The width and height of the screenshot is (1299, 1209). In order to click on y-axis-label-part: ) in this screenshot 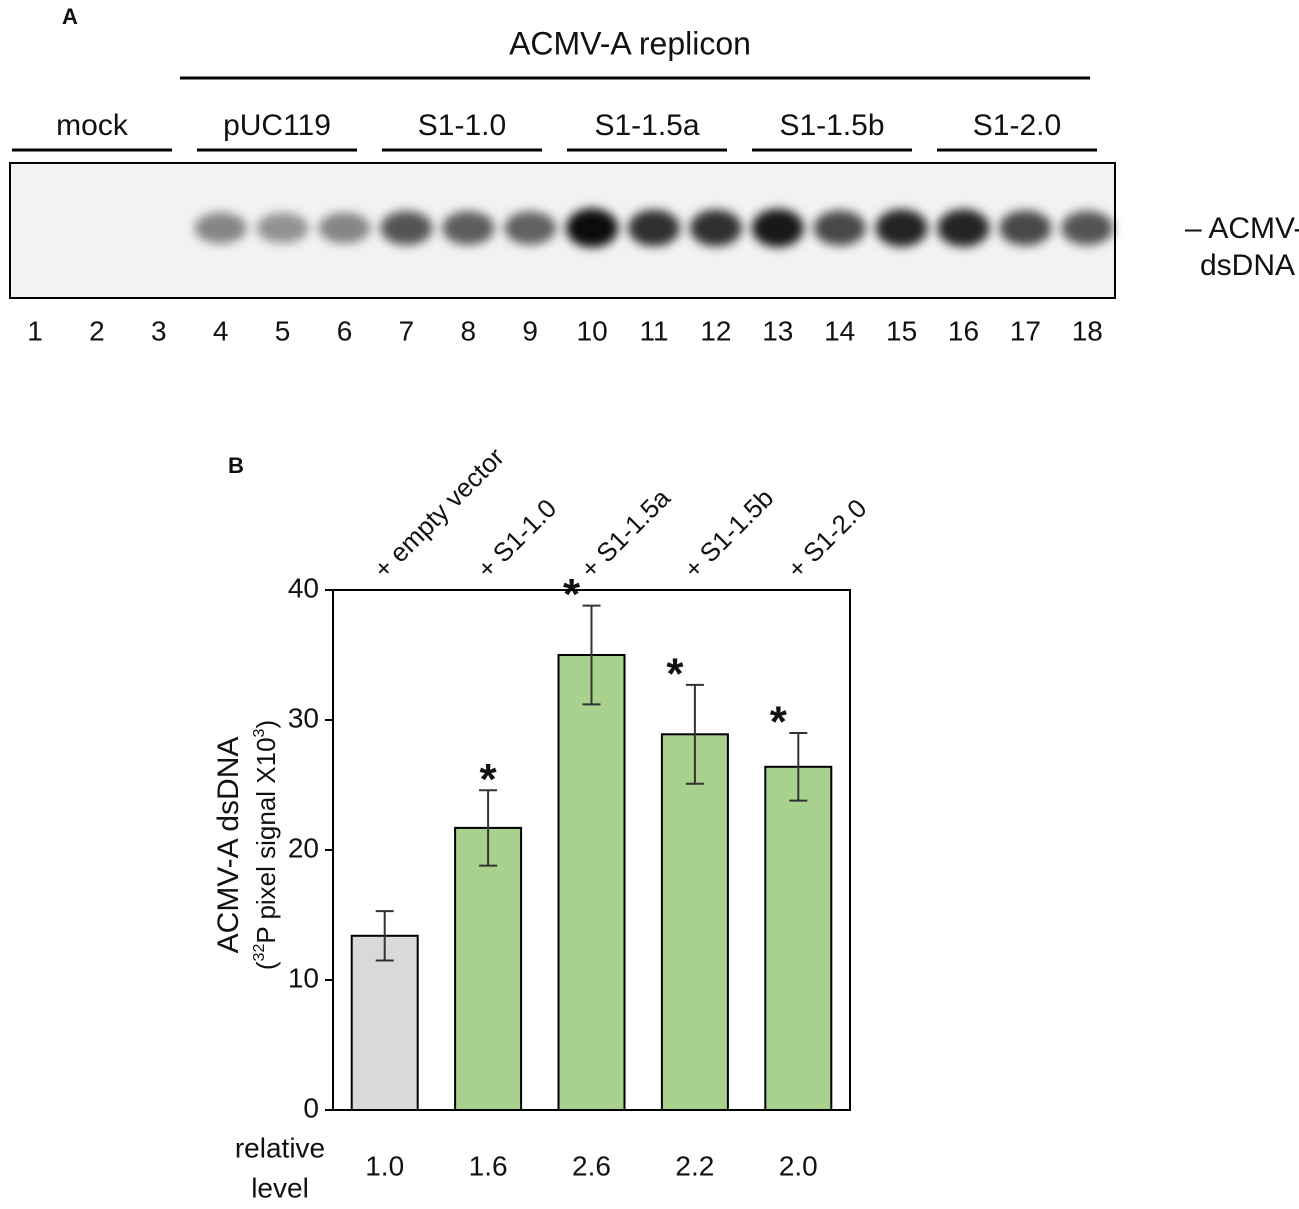, I will do `click(266, 724)`.